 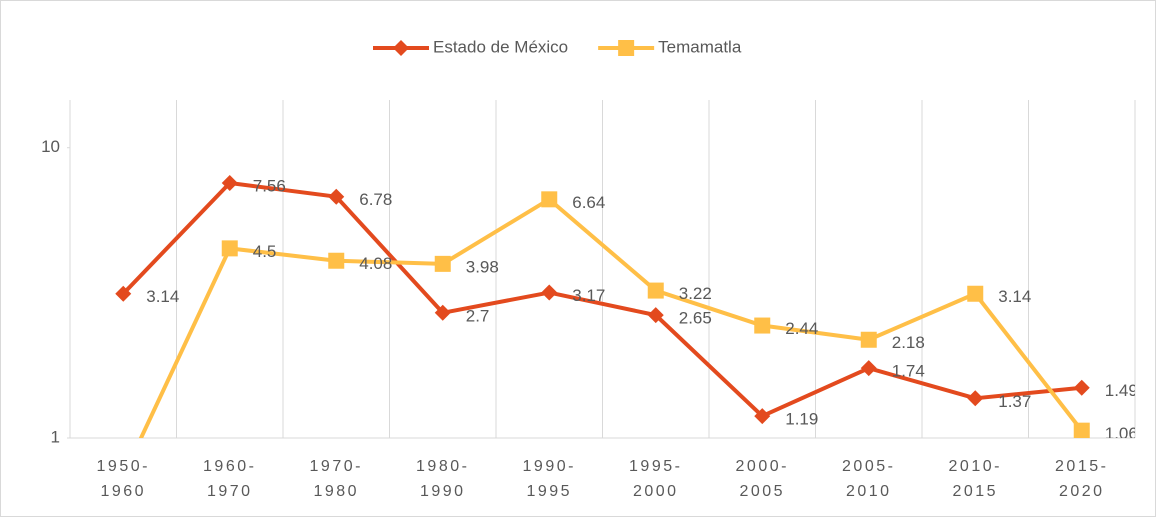 I want to click on data-label: 6.64, so click(x=588, y=202).